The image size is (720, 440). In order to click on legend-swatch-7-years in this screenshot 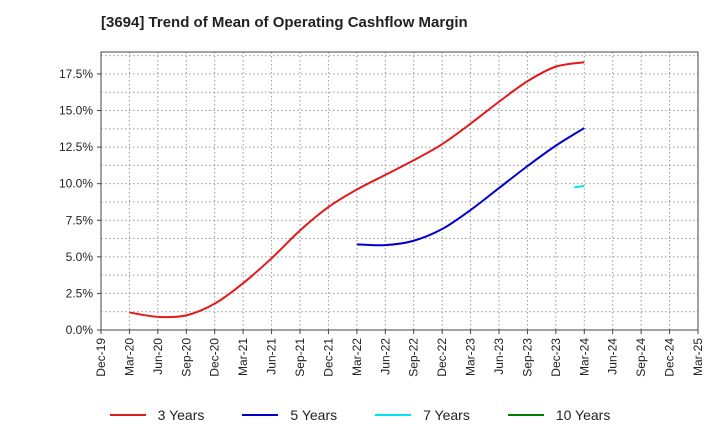, I will do `click(393, 415)`.